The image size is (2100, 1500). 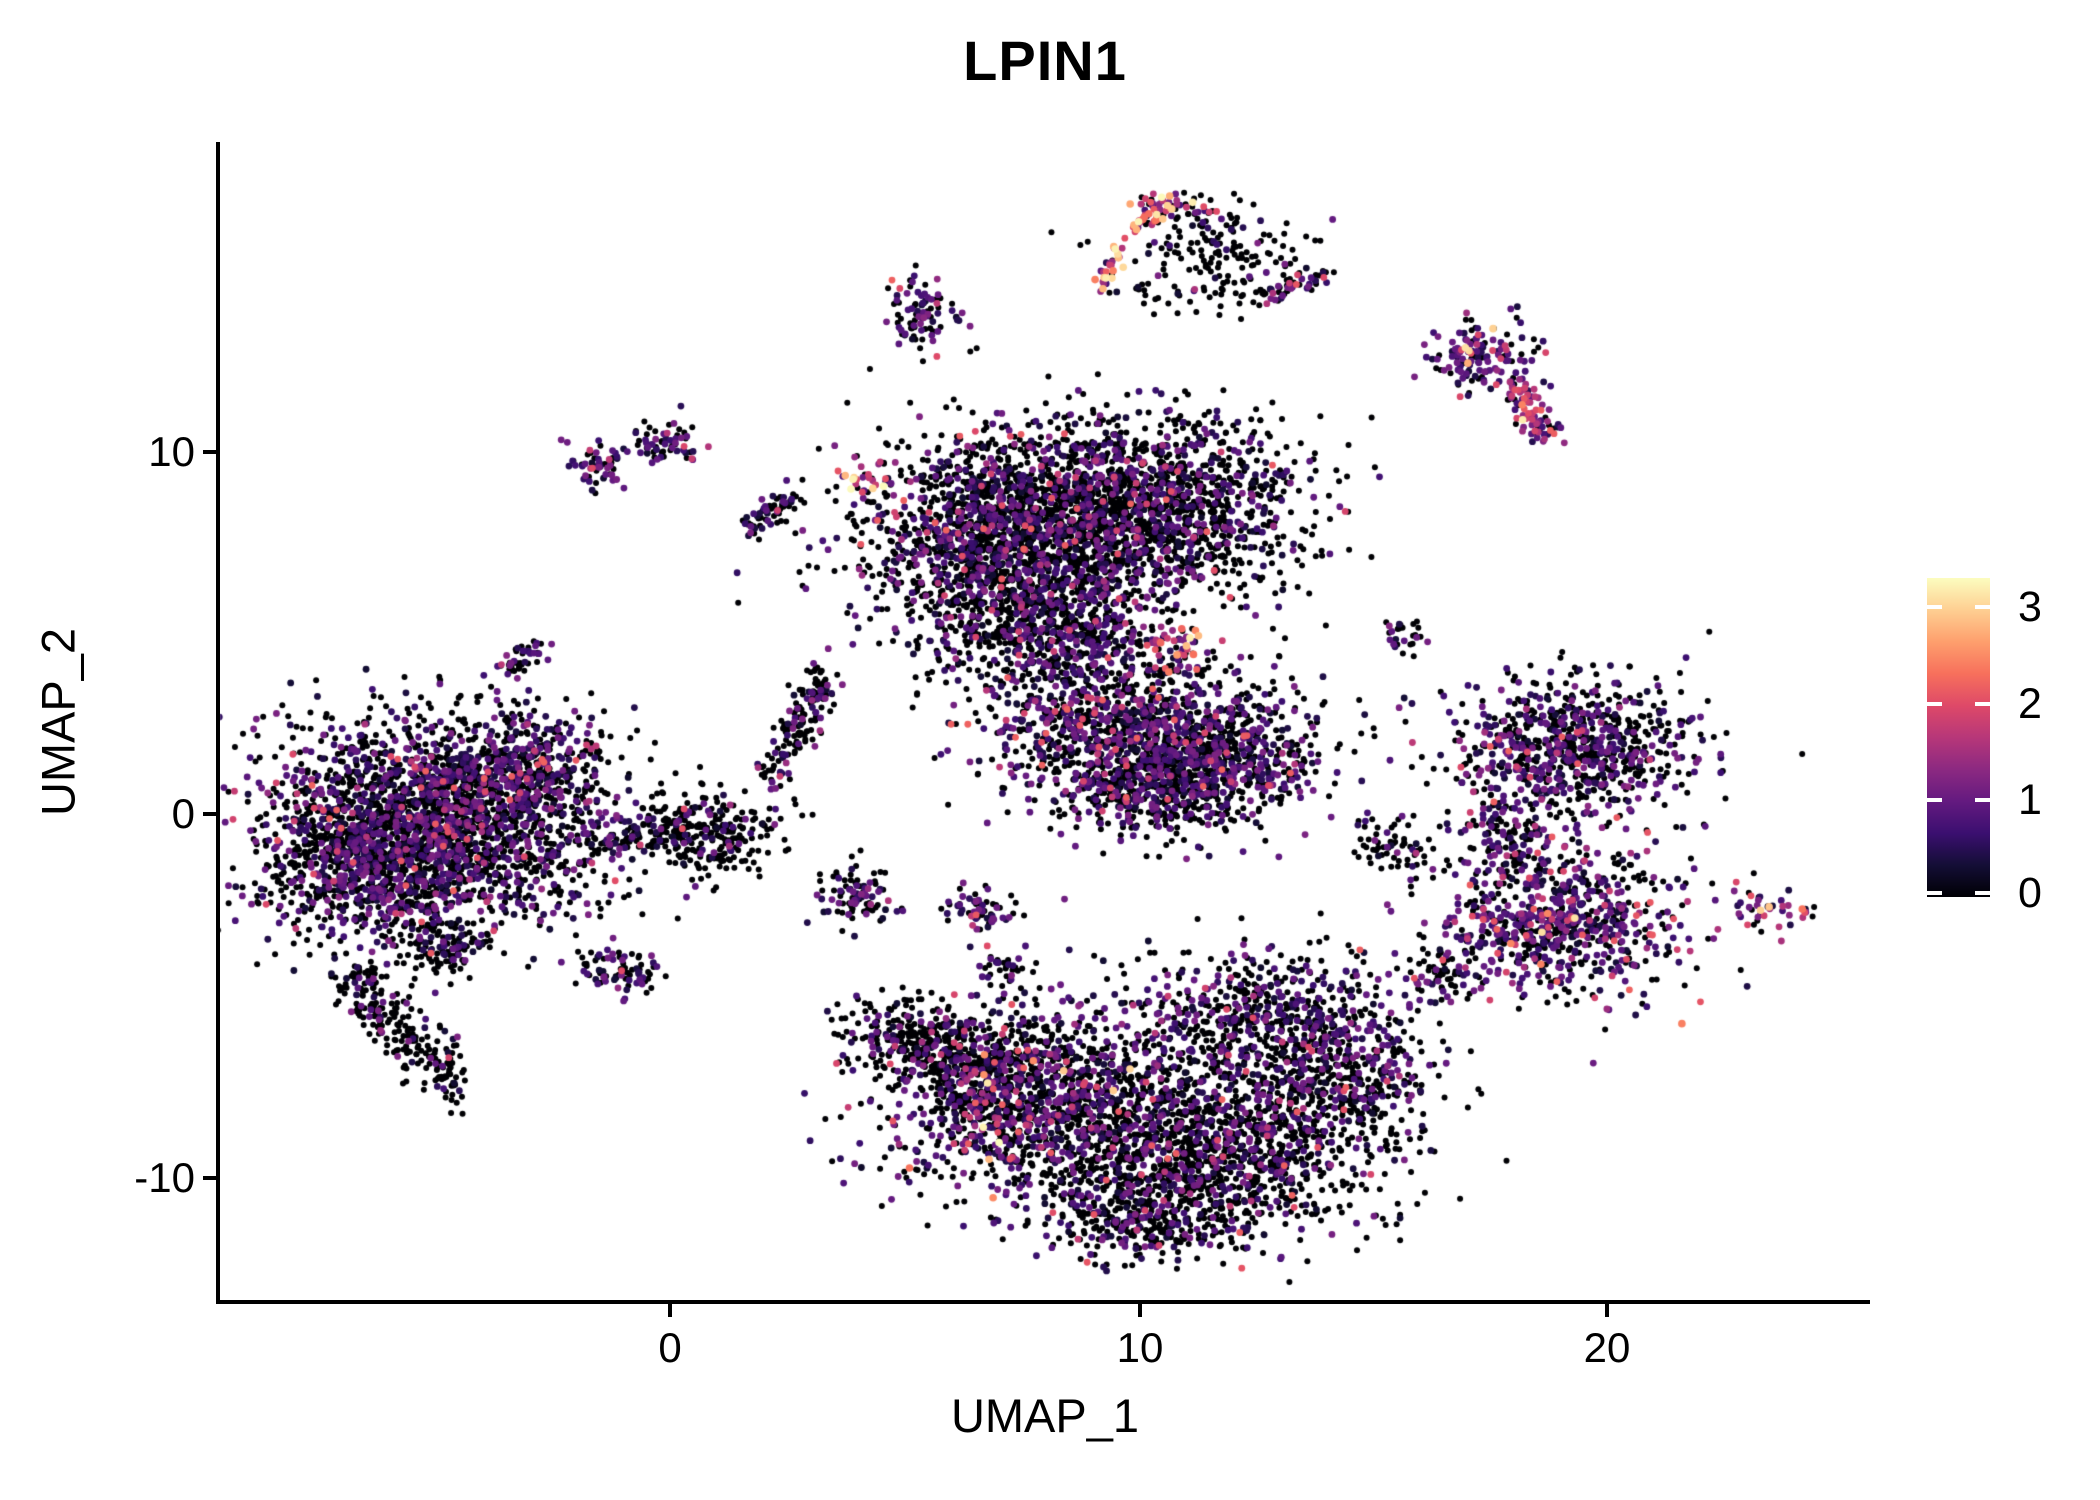 What do you see at coordinates (1045, 60) in the screenshot?
I see `chart-title: LPIN1` at bounding box center [1045, 60].